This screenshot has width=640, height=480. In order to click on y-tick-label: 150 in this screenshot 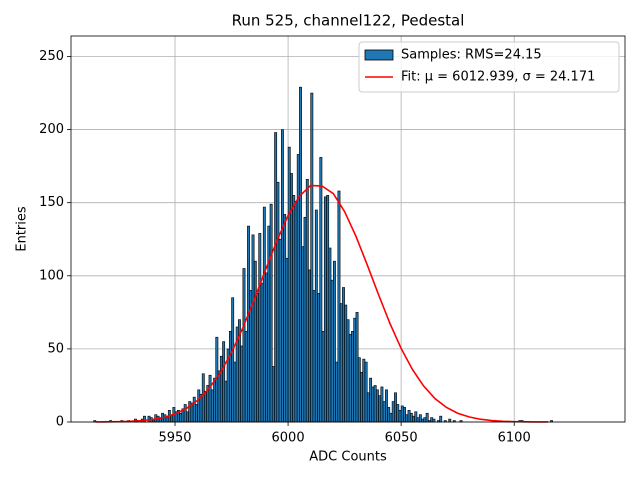, I will do `click(51, 202)`.